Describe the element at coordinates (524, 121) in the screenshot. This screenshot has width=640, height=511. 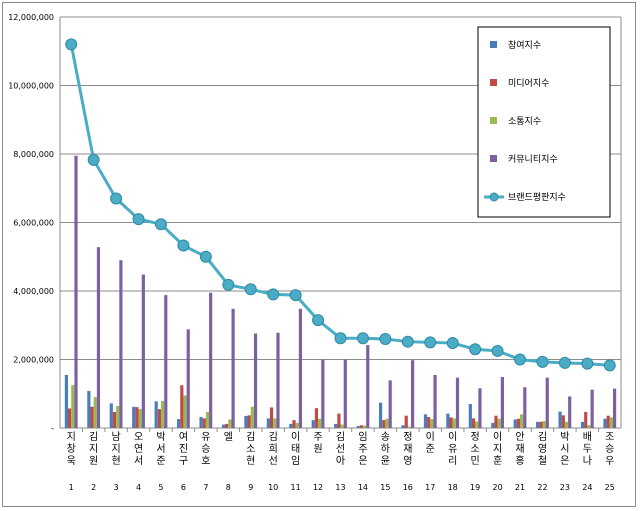
I see `legend-label: 소통지수` at that location.